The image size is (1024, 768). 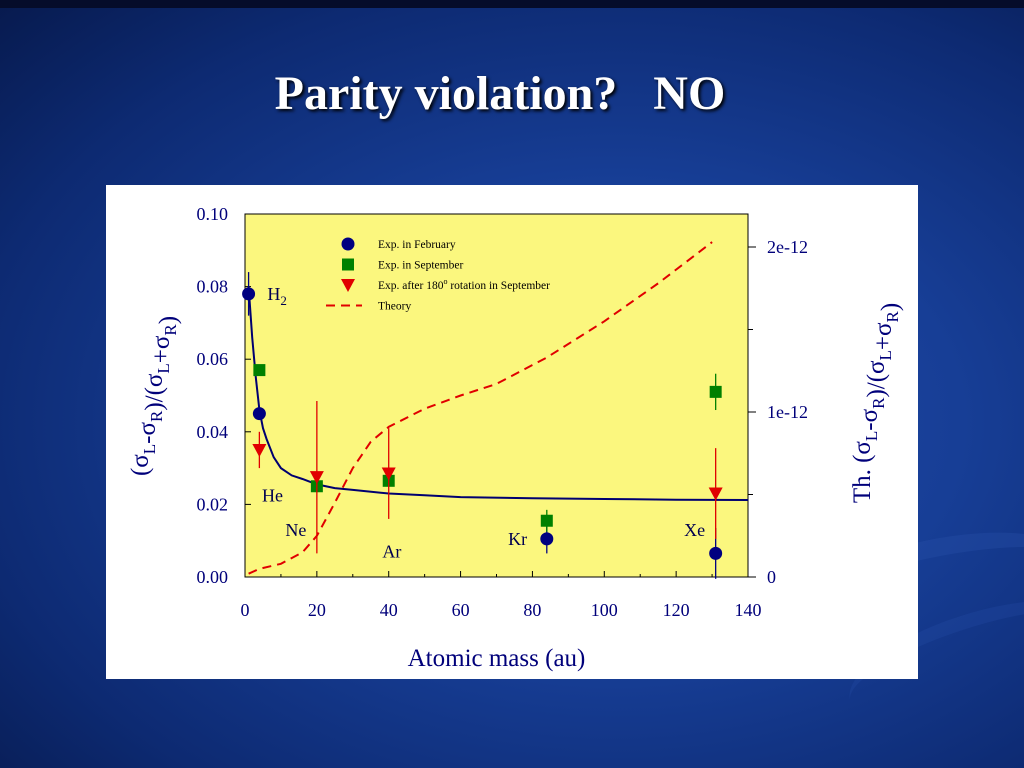 I want to click on y-tick-label: 0.08, so click(x=213, y=287).